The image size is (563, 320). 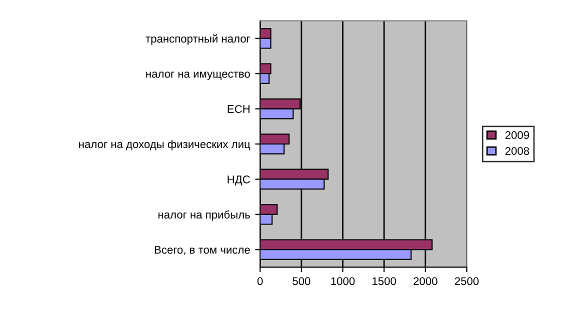 What do you see at coordinates (198, 39) in the screenshot?
I see `y-tick-label: транспортный налог` at bounding box center [198, 39].